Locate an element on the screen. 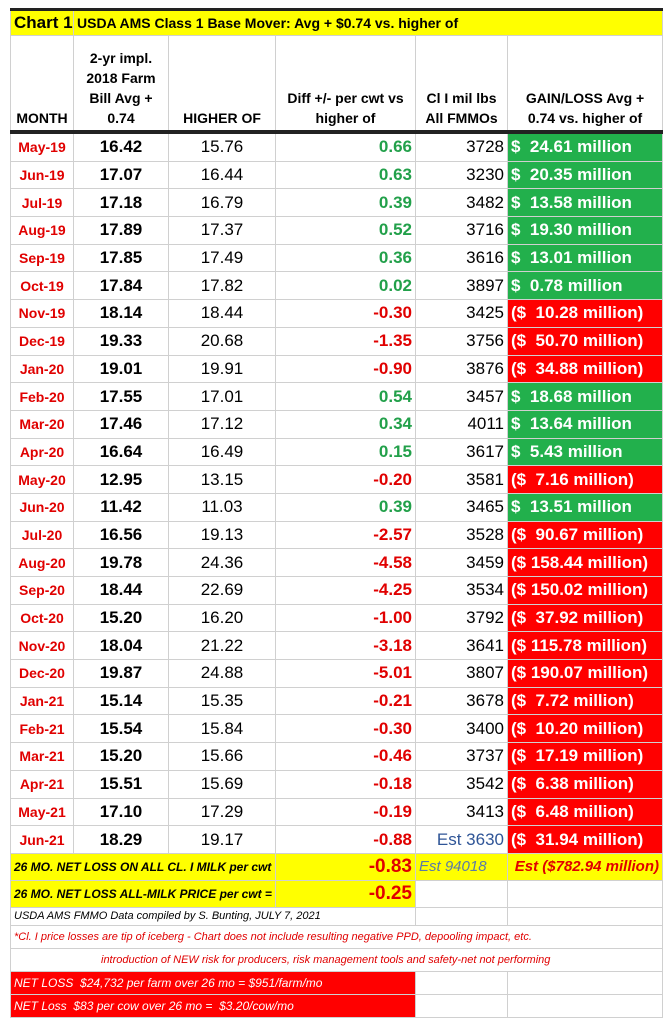  month-cell: Jan-20 is located at coordinates (42, 369).